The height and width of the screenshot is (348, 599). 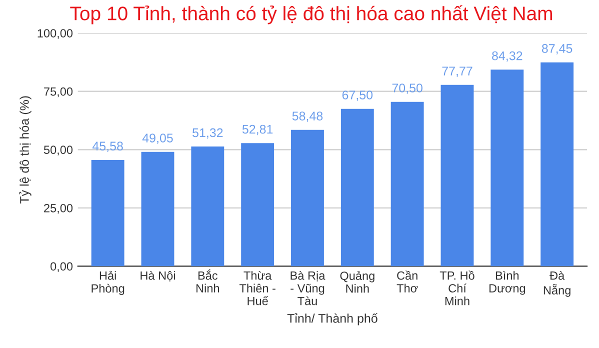 What do you see at coordinates (157, 276) in the screenshot?
I see `x-tick-label: Hà Nội` at bounding box center [157, 276].